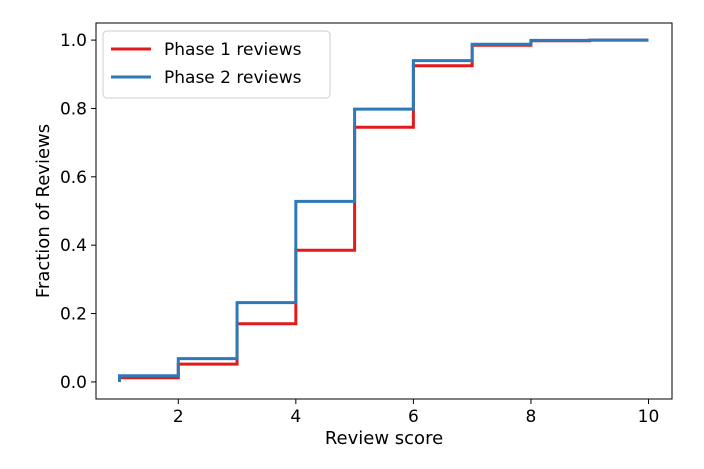 The image size is (704, 469). What do you see at coordinates (531, 417) in the screenshot?
I see `x-tick-label: 8` at bounding box center [531, 417].